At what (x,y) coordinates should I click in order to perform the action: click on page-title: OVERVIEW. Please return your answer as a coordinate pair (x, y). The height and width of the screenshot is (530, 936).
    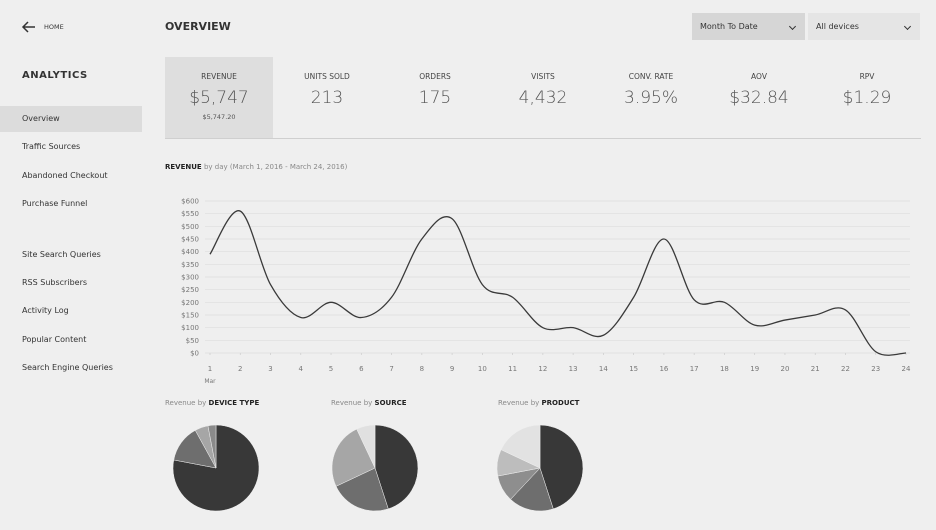
    Looking at the image, I should click on (198, 26).